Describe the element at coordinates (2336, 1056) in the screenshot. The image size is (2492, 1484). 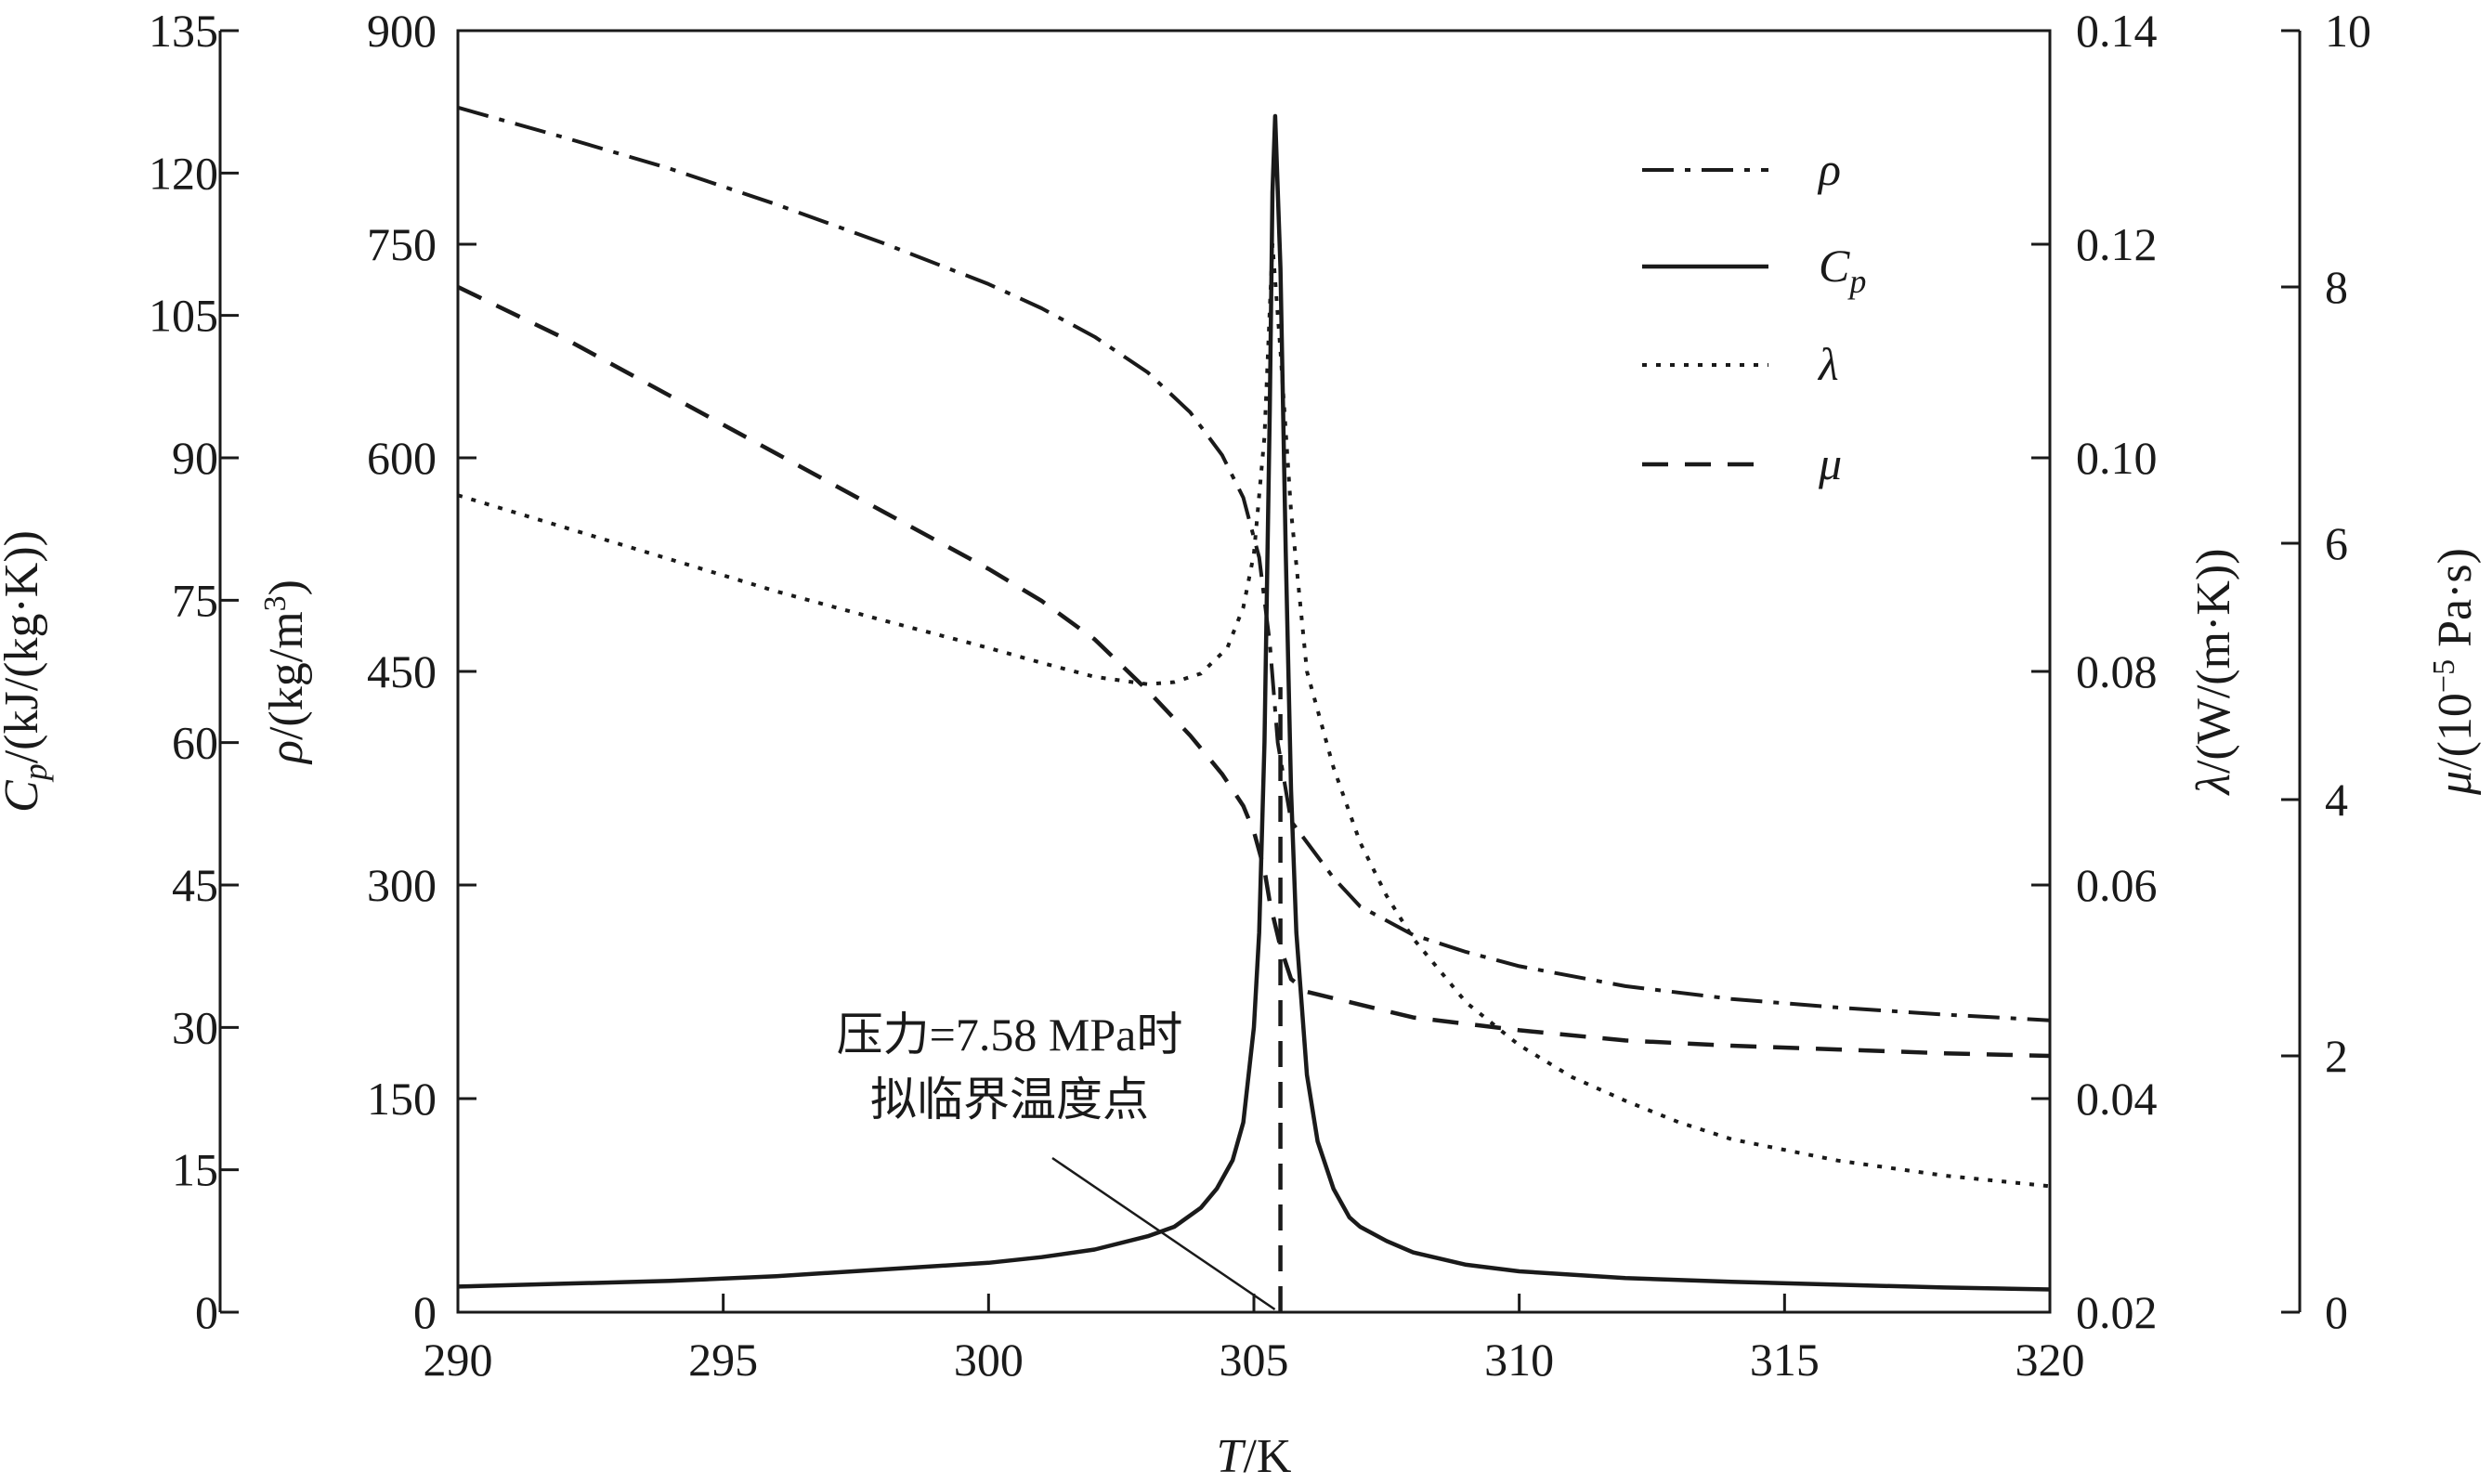
I see `y-tick-label-mu: 2` at that location.